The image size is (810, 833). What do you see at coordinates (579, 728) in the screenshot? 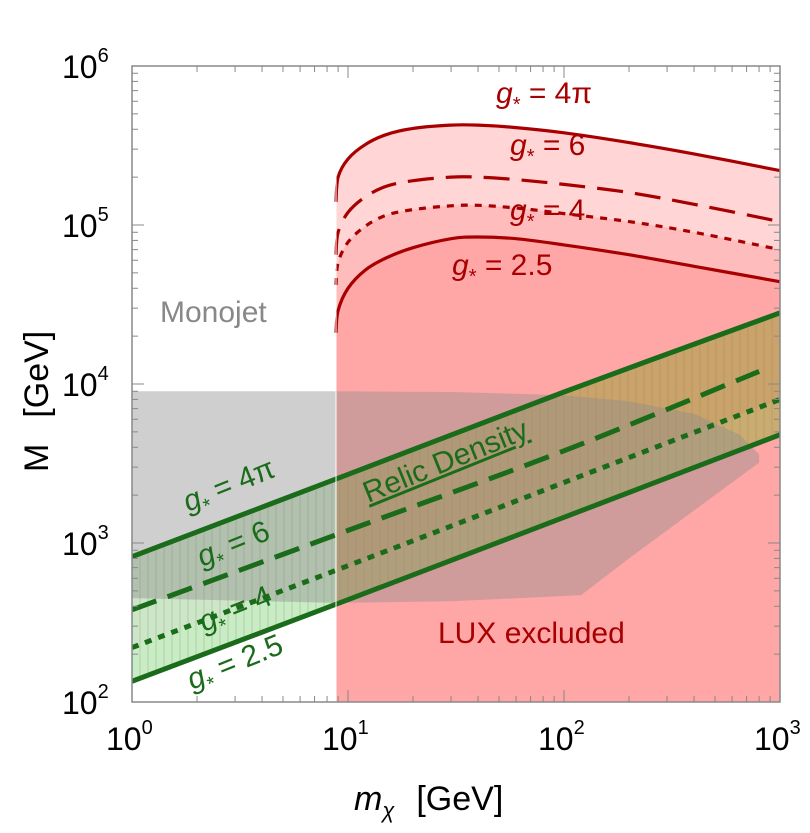
I see `x-tick-exp: 2` at bounding box center [579, 728].